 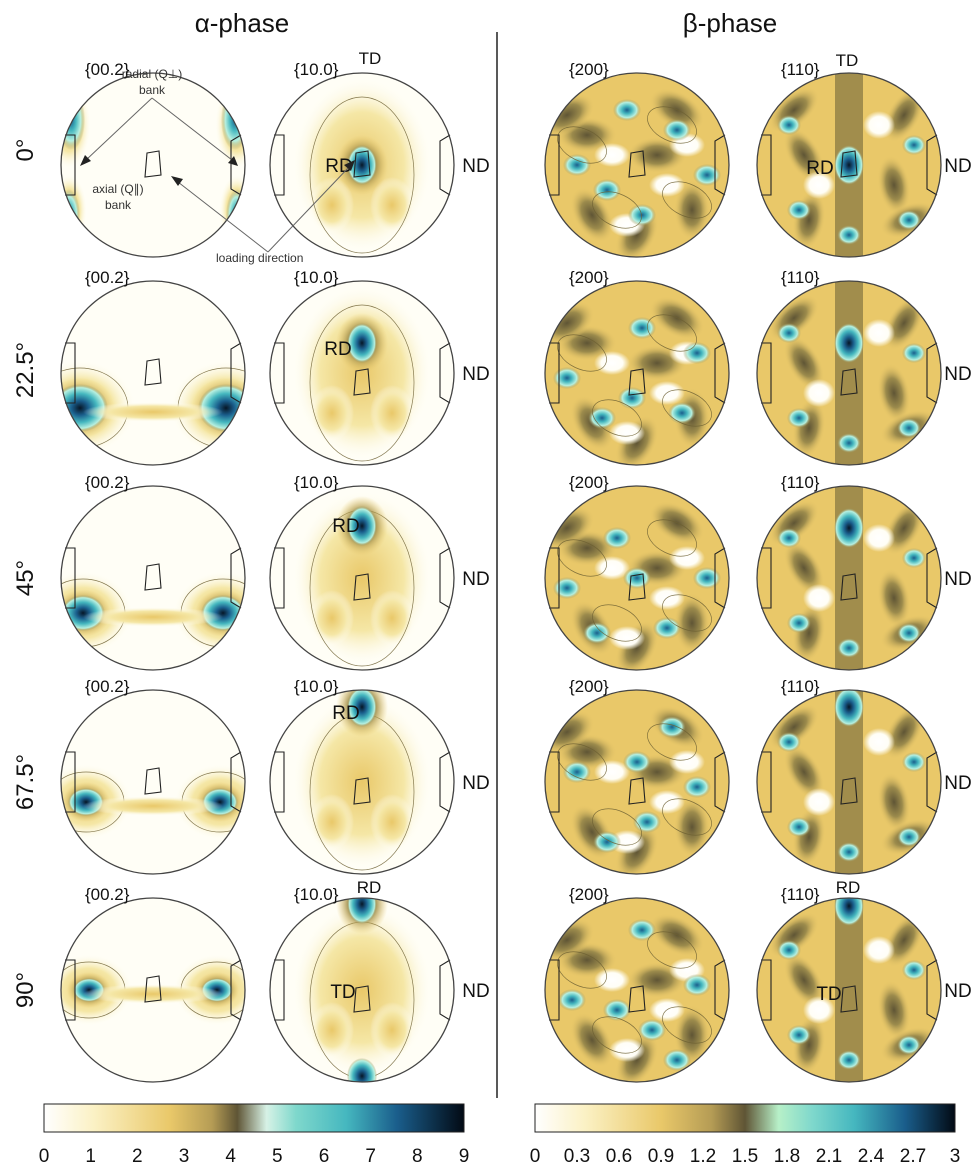 I want to click on beta-colorbar-tick: 3, so click(x=955, y=1156).